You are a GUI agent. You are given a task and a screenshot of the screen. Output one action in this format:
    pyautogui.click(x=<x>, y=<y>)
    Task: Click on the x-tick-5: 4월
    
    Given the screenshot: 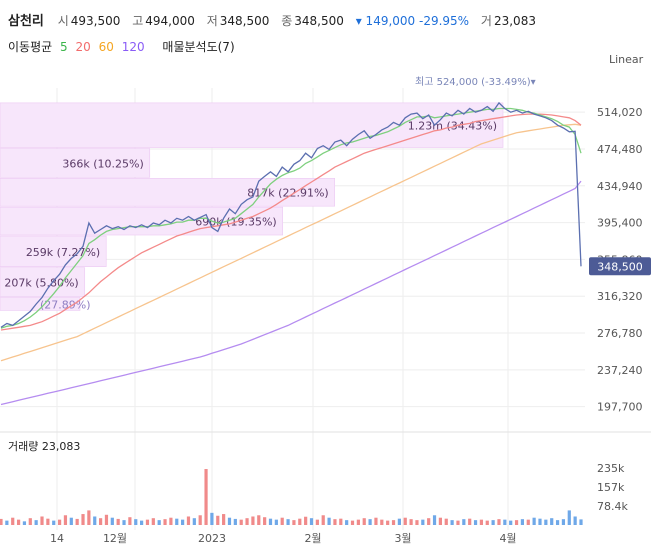 What is the action you would take?
    pyautogui.click(x=507, y=538)
    